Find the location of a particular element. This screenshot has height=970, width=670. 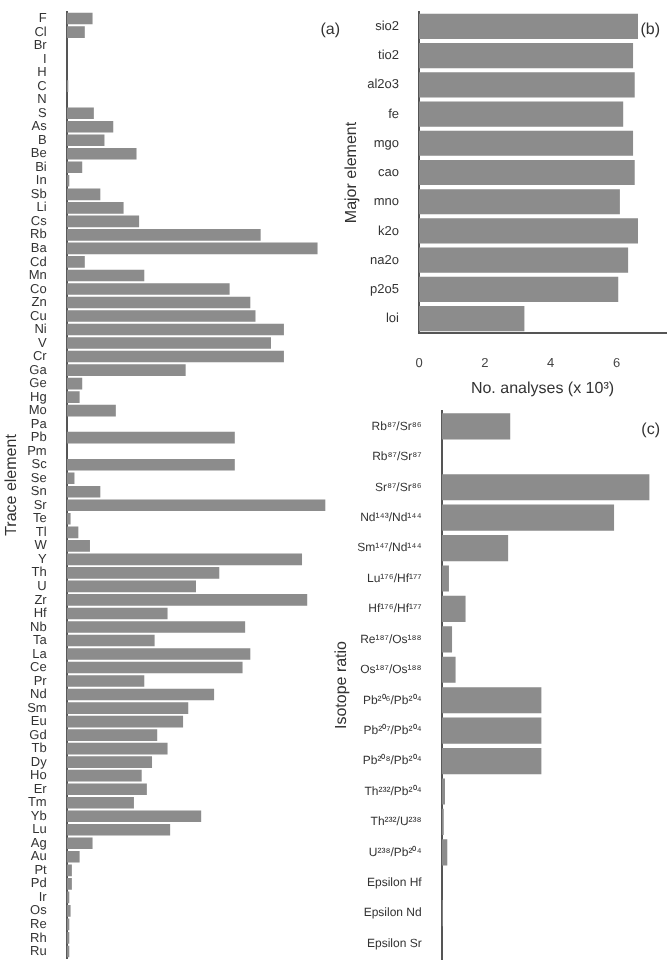

y-axis-title: Trace element is located at coordinates (11, 484).